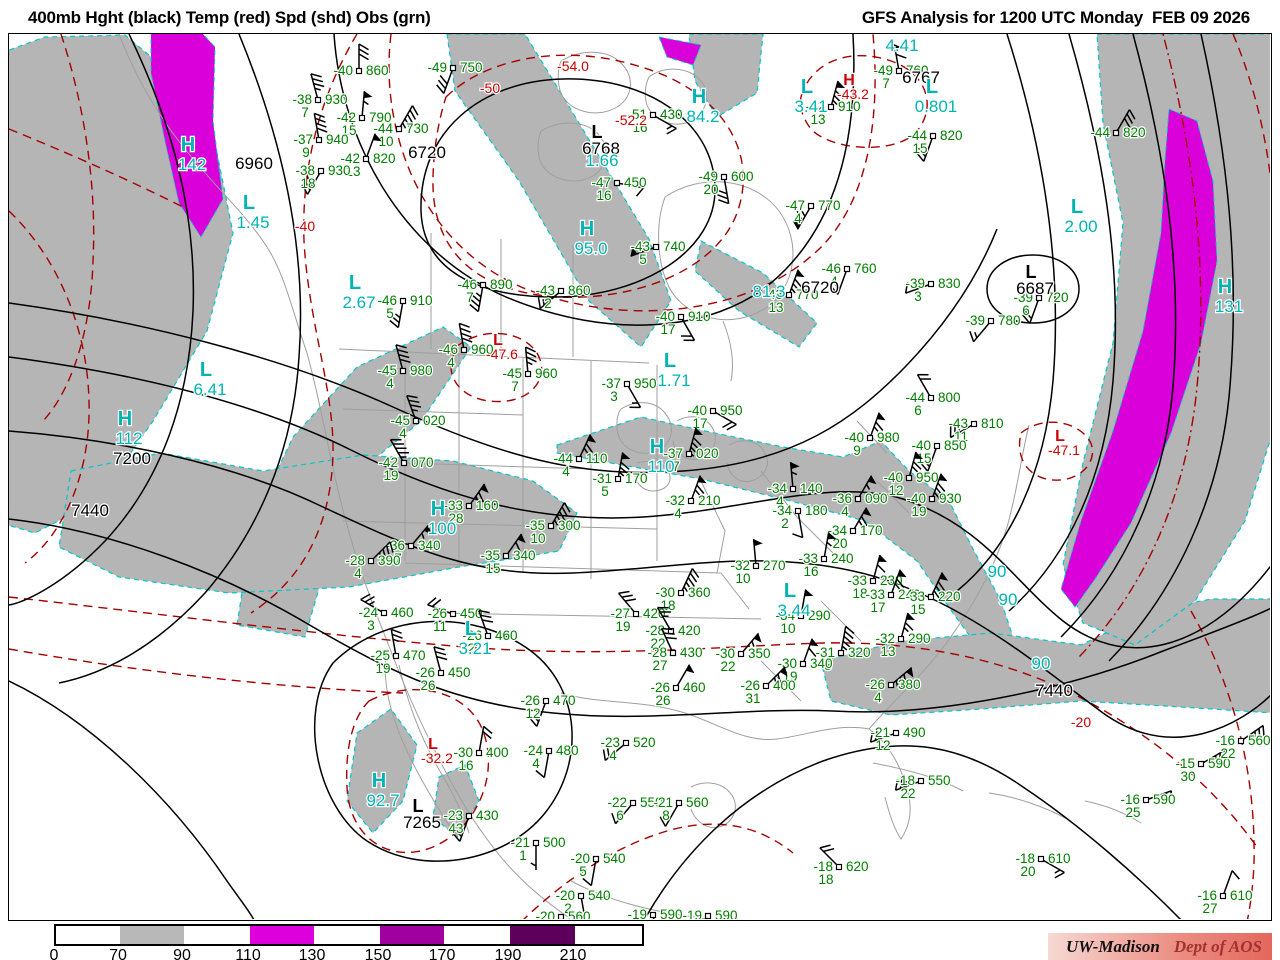 Image resolution: width=1280 pixels, height=960 pixels. What do you see at coordinates (1225, 893) in the screenshot?
I see `station-plot: -16 610 27` at bounding box center [1225, 893].